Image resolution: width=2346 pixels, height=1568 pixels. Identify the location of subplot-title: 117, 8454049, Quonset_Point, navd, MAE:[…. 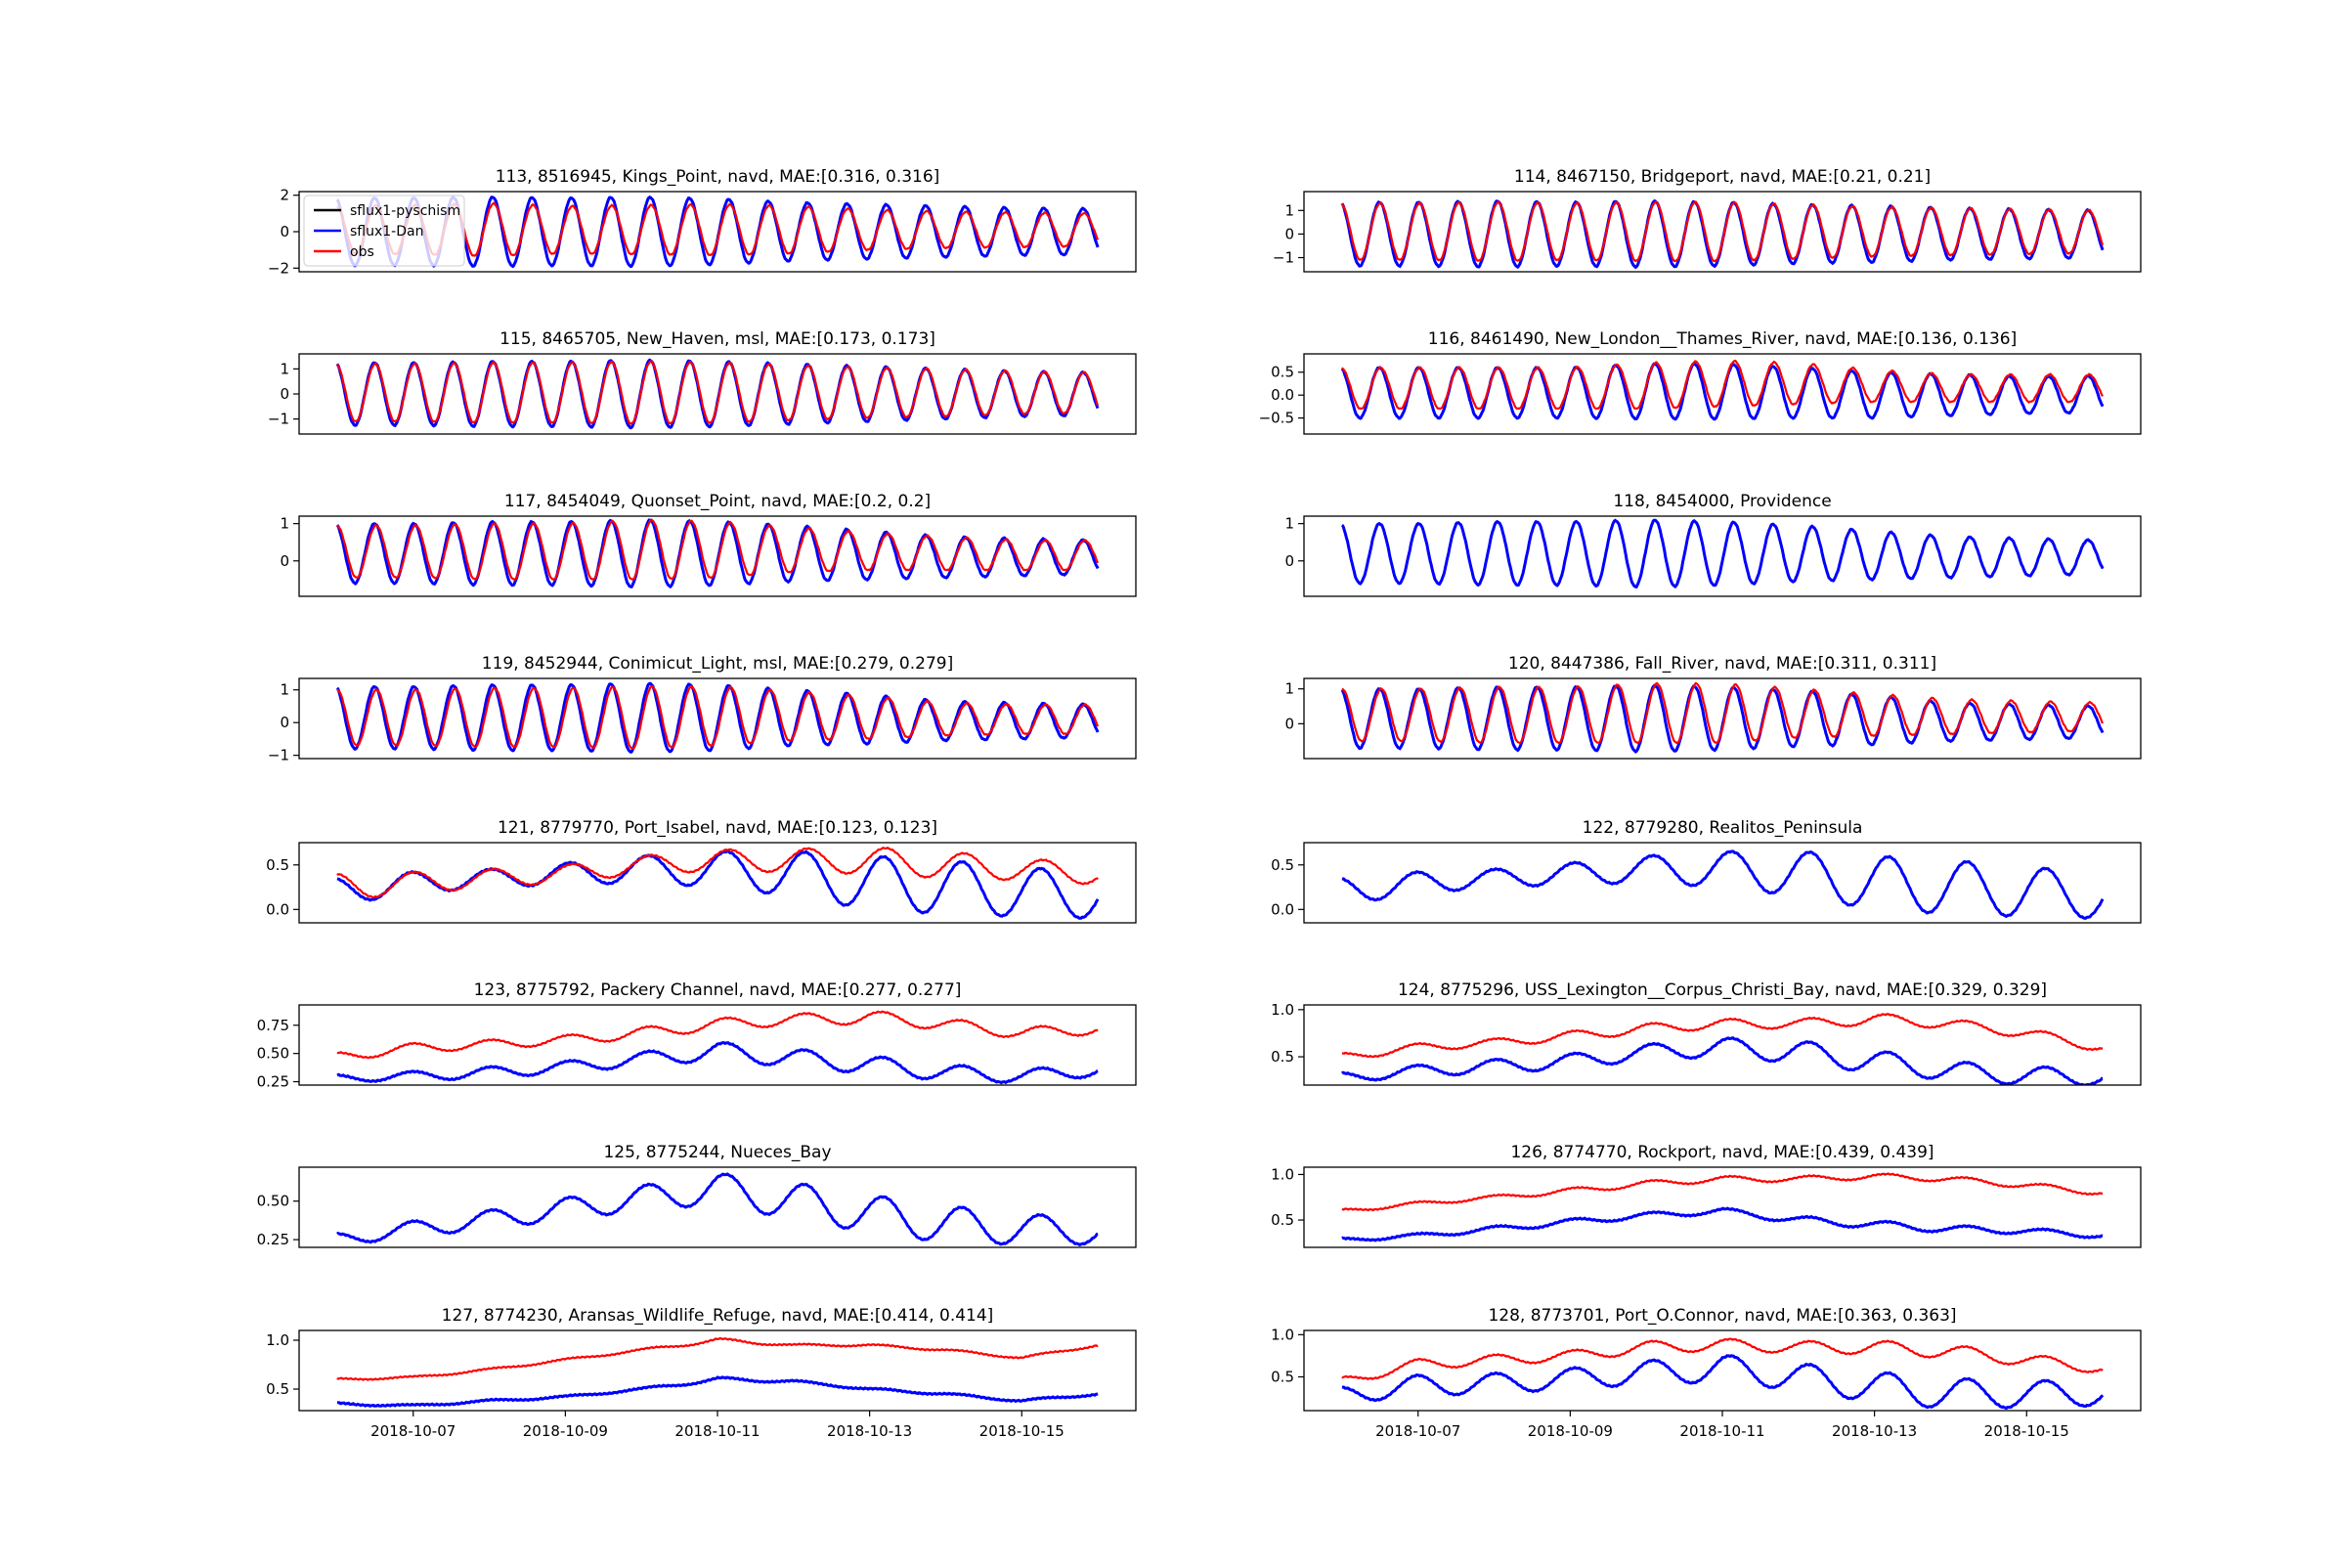
(717, 501).